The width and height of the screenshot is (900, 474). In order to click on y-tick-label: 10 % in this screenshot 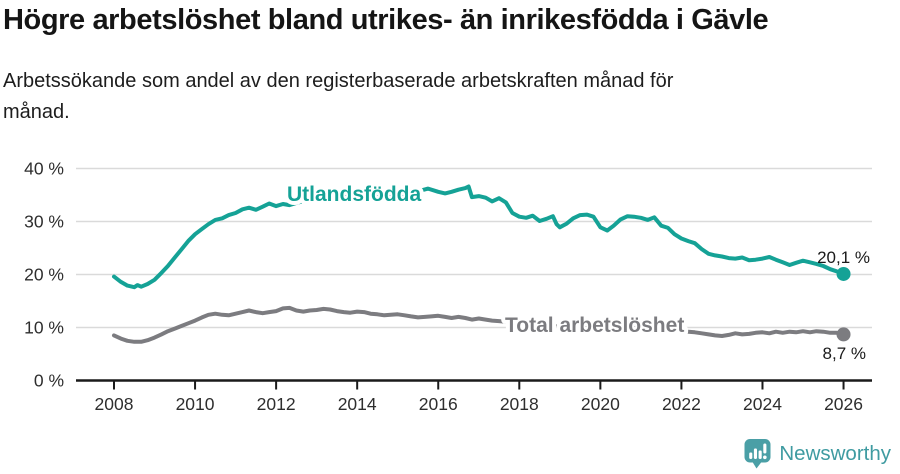, I will do `click(44, 328)`.